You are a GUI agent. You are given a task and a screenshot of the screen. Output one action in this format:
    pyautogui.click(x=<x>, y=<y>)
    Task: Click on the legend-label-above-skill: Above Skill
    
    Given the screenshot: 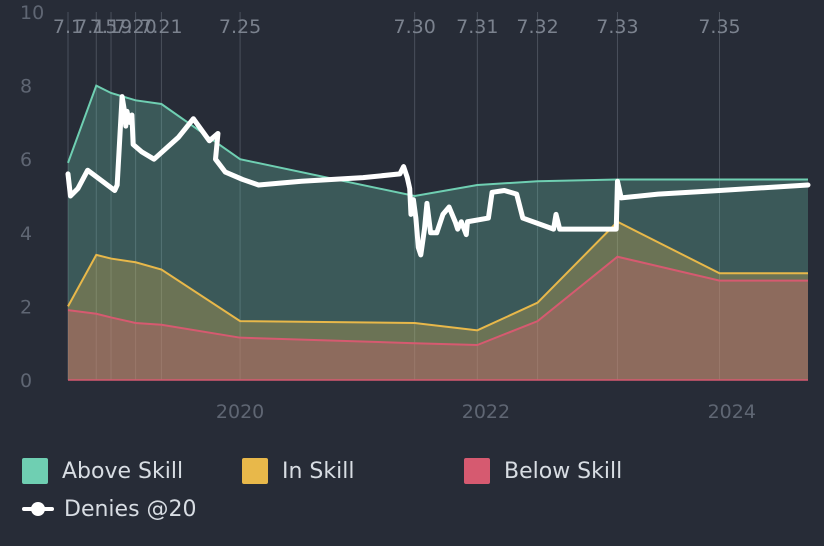 What is the action you would take?
    pyautogui.click(x=123, y=471)
    